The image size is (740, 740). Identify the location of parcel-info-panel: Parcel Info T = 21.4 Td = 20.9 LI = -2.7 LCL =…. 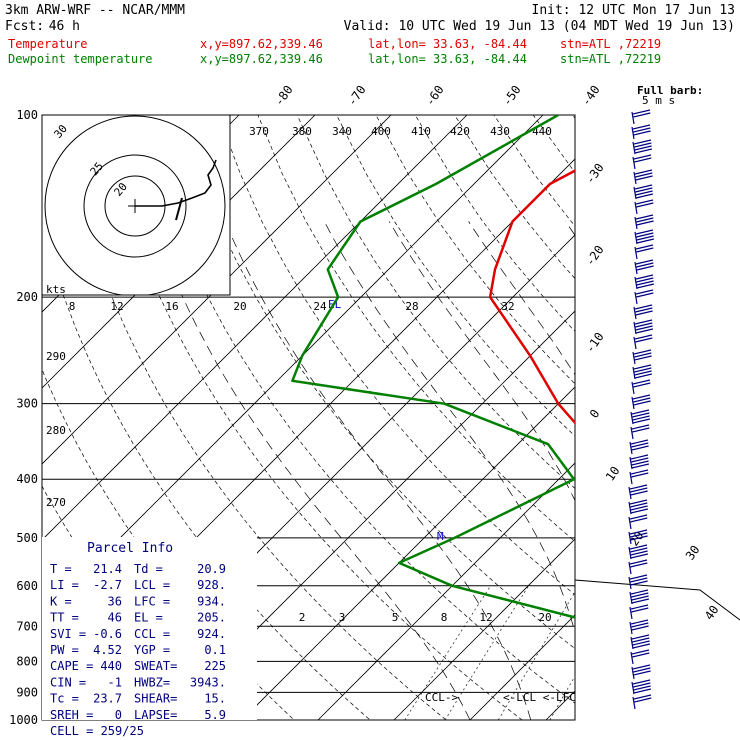
(149, 637).